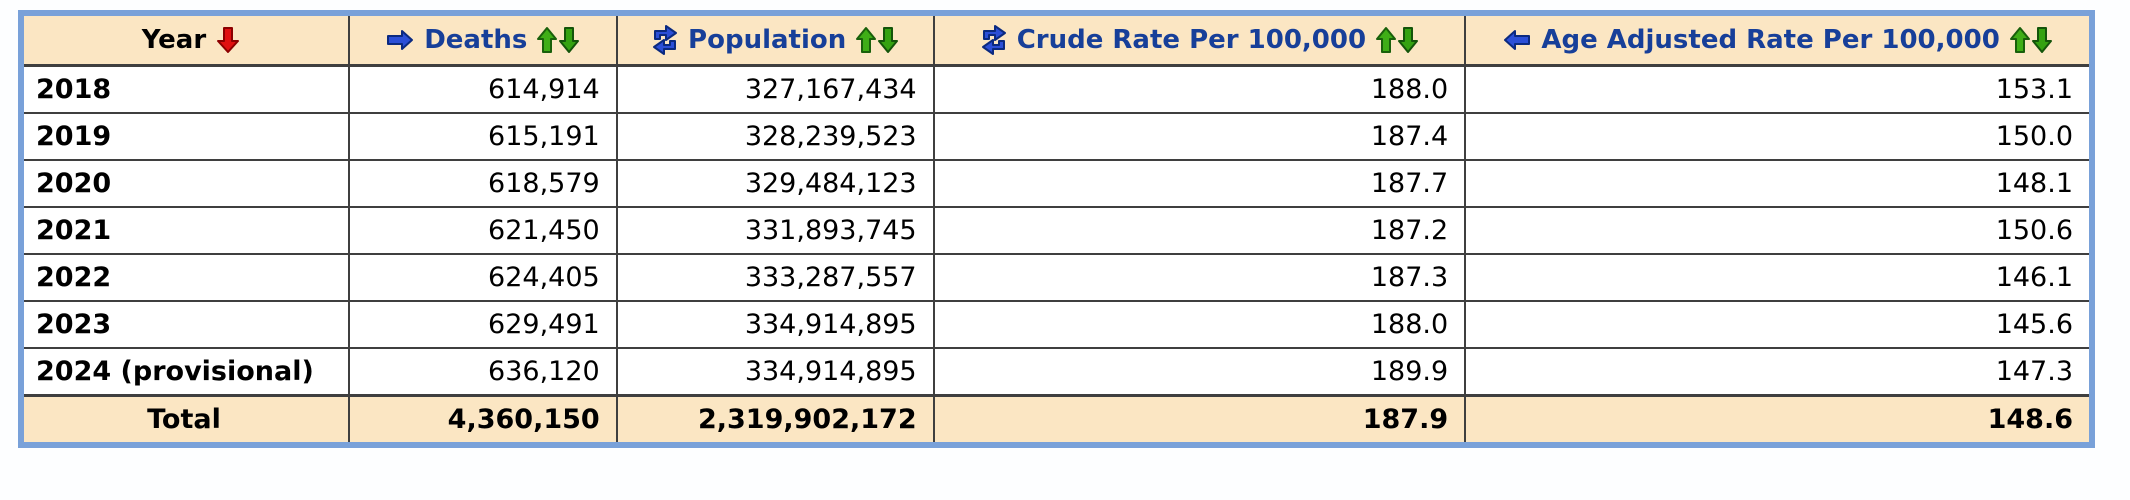 This screenshot has width=2130, height=500. I want to click on table-row: 2018 614,914 327,167,434 188.0 153.1, so click(1056, 89).